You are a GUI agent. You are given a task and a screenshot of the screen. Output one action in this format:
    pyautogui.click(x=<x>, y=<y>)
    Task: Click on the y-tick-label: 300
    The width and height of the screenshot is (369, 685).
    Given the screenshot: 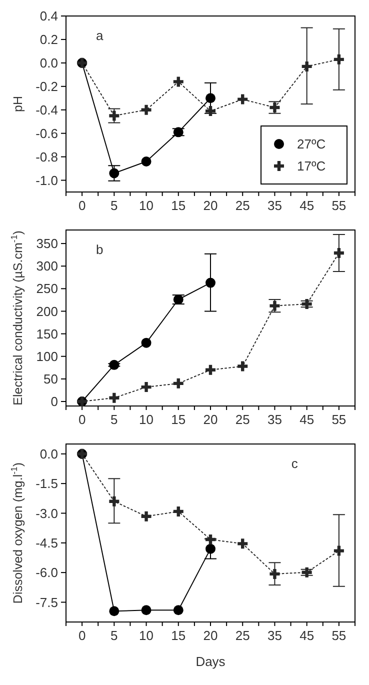 What is the action you would take?
    pyautogui.click(x=47, y=266)
    